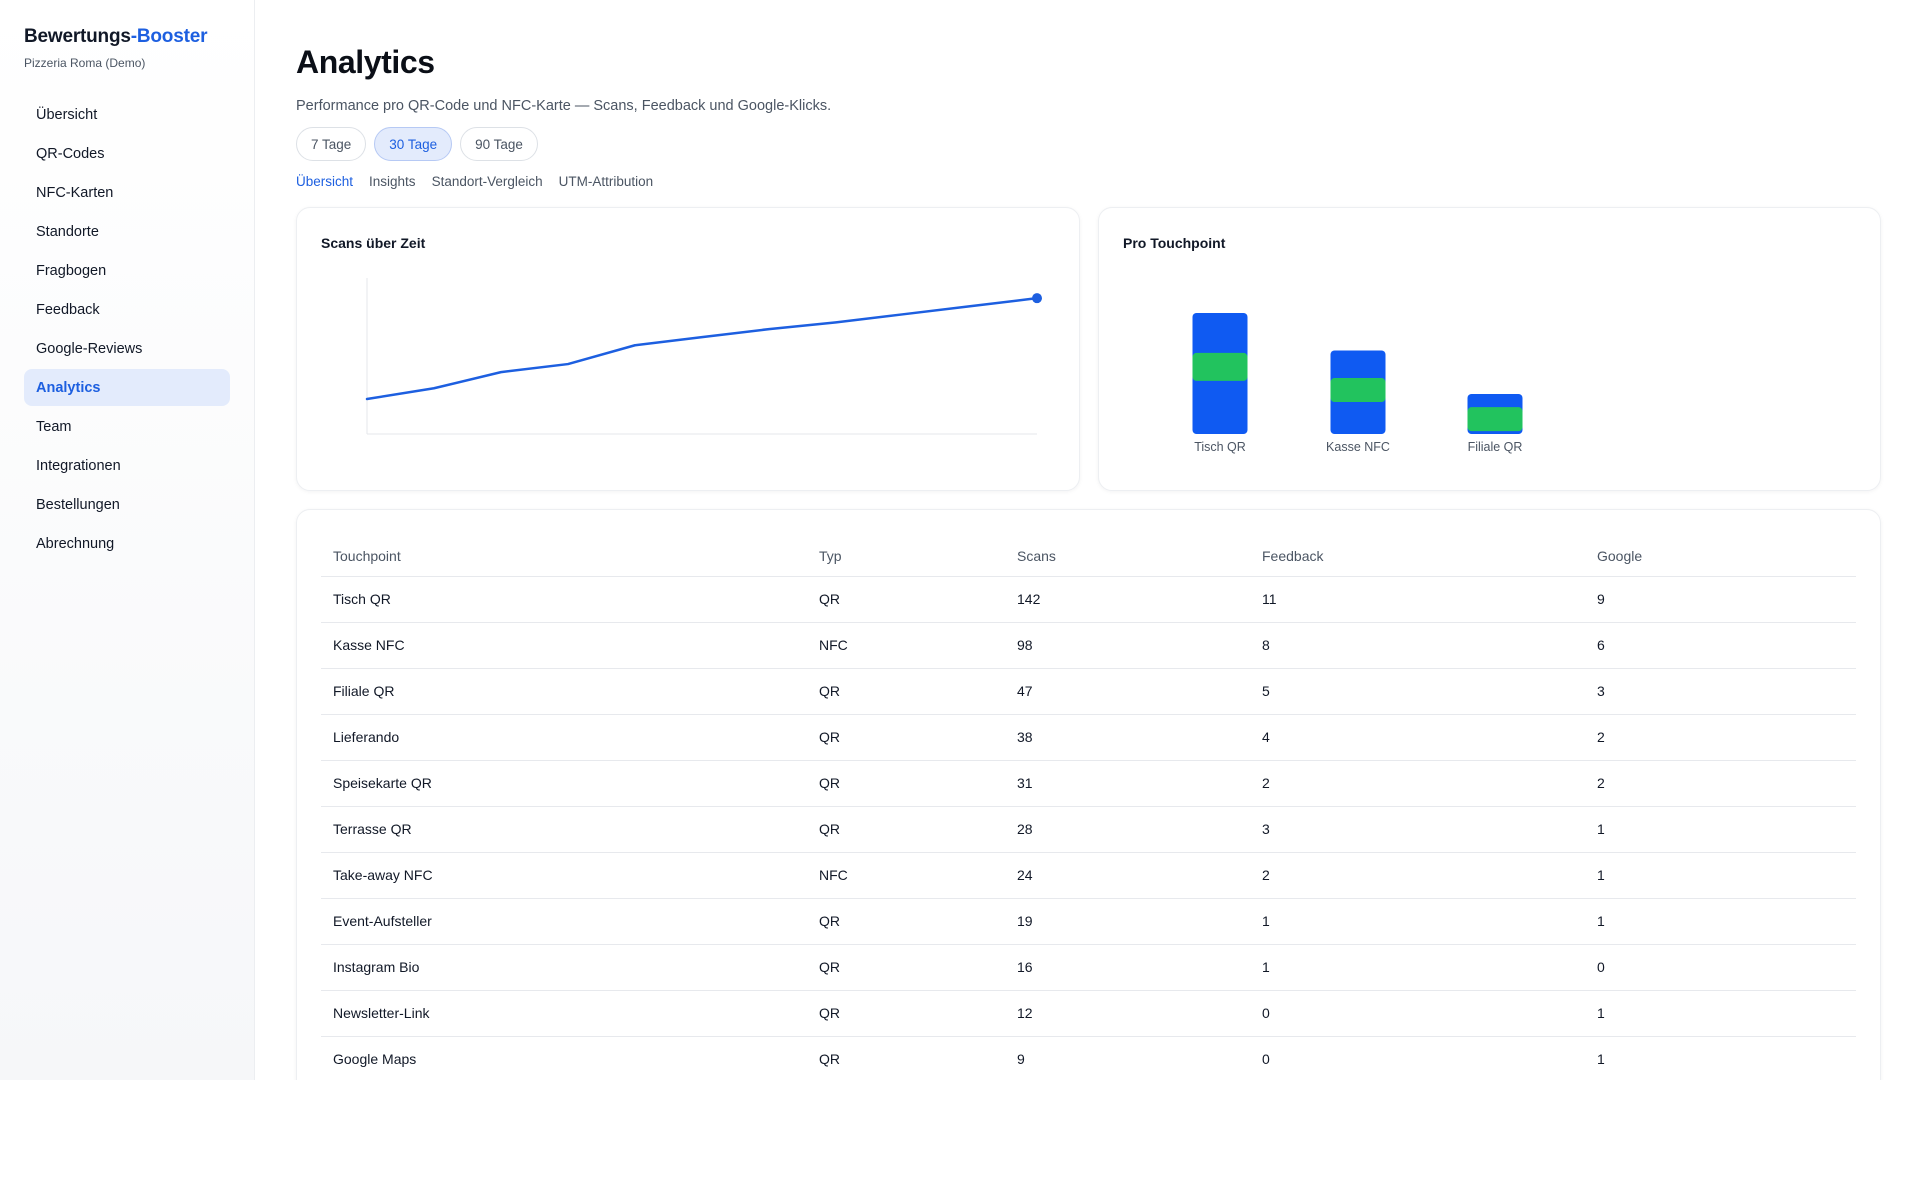 The width and height of the screenshot is (1920, 1196). What do you see at coordinates (127, 192) in the screenshot?
I see `sidebar-item-nfc-karten: NFC-Karten` at bounding box center [127, 192].